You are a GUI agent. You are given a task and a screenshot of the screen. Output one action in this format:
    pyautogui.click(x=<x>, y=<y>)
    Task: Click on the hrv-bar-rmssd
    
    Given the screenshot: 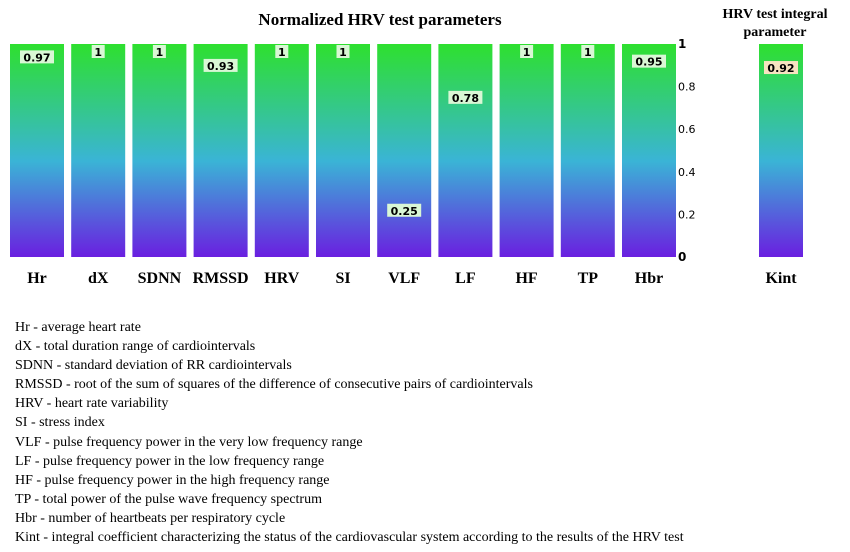 What is the action you would take?
    pyautogui.click(x=220, y=150)
    